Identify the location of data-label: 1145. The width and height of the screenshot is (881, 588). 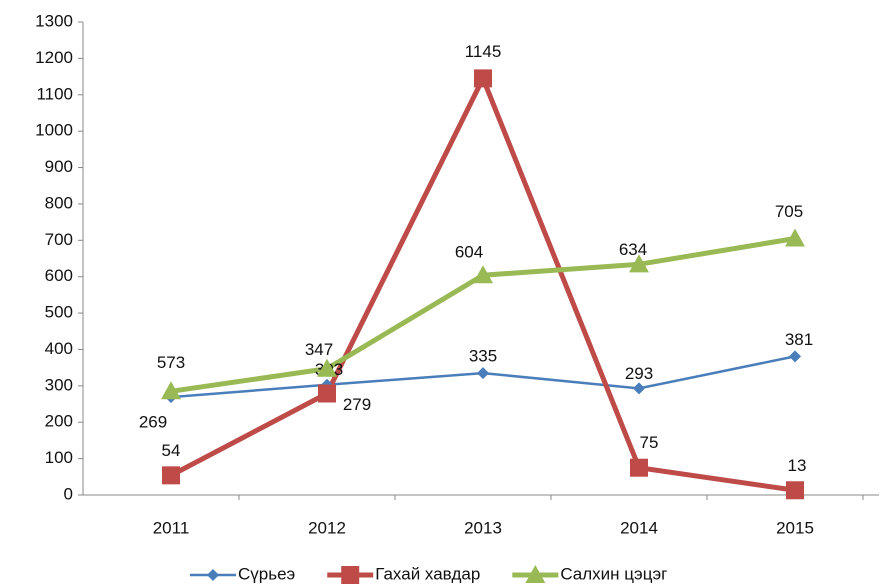
(483, 51).